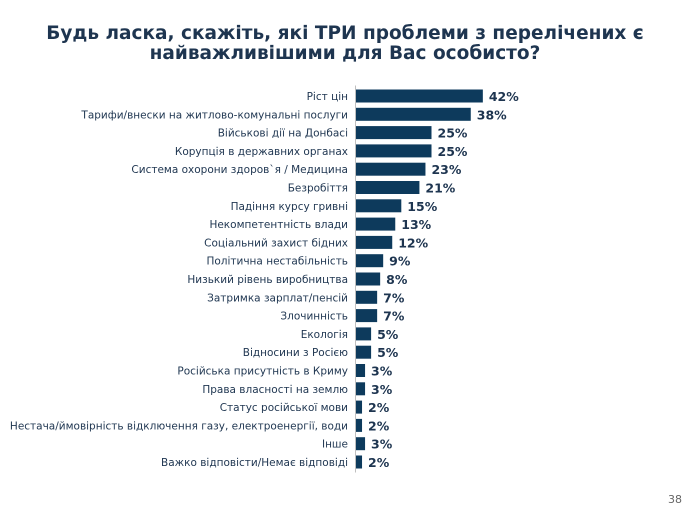  I want to click on data-label: 23%, so click(446, 169).